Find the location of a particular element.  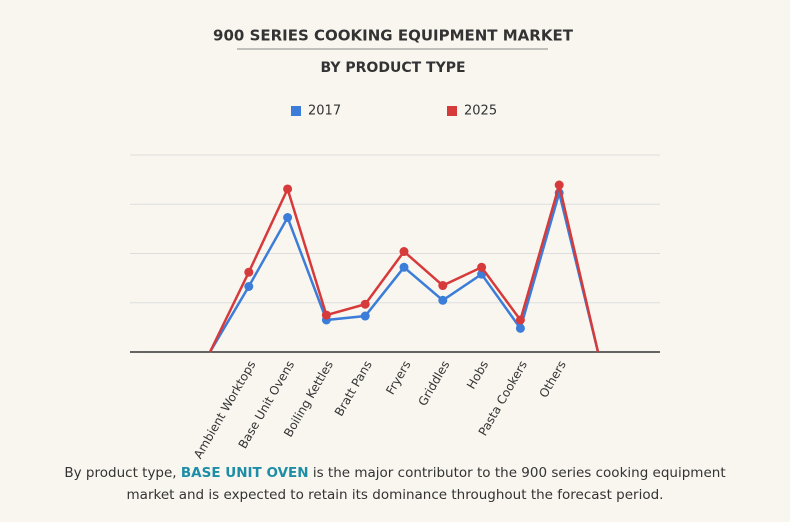

legend-label: 2025 is located at coordinates (480, 111).